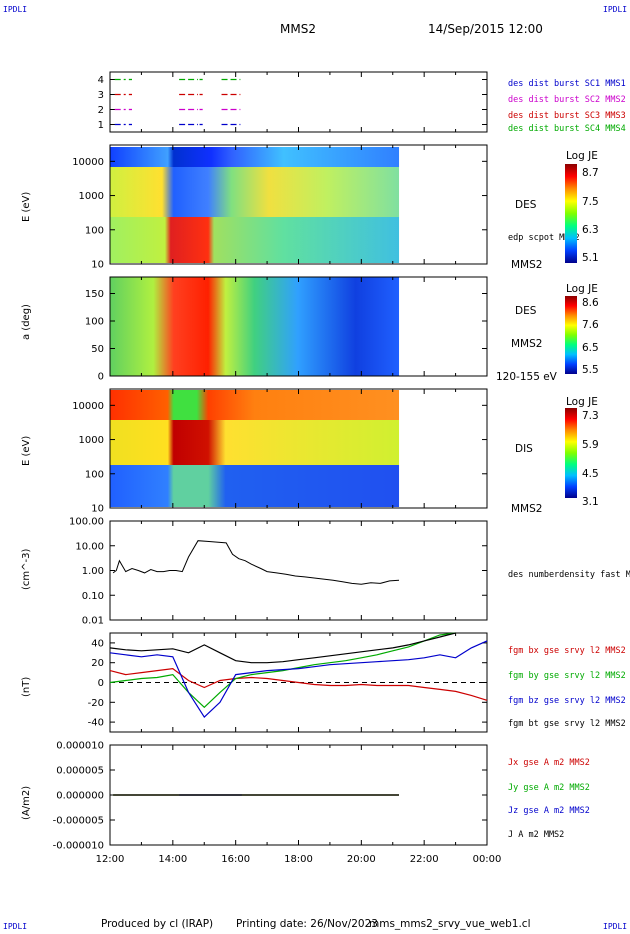  What do you see at coordinates (567, 129) in the screenshot?
I see `p1-legend-sc4: des dist burst SC4 MMS4` at bounding box center [567, 129].